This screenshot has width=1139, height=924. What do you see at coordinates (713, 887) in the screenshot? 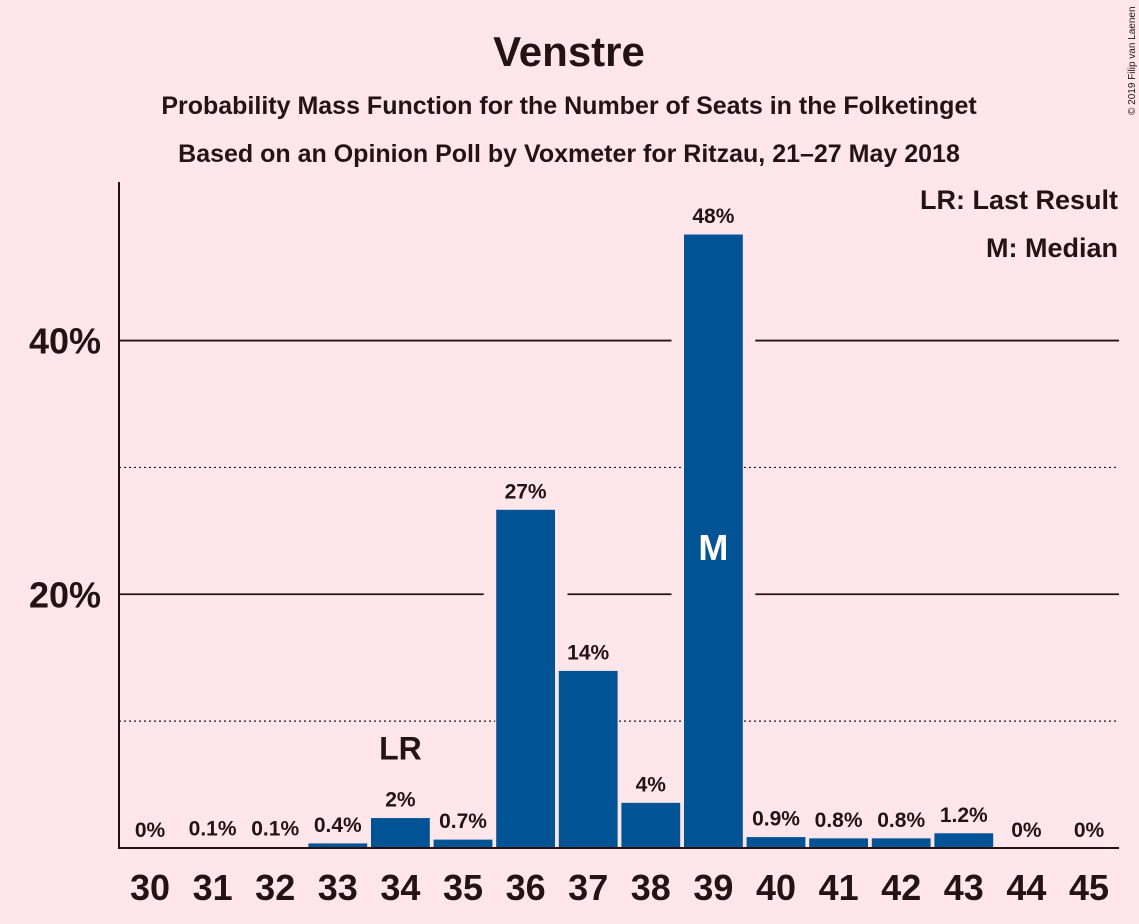
I see `x-tick-label-39: 39` at bounding box center [713, 887].